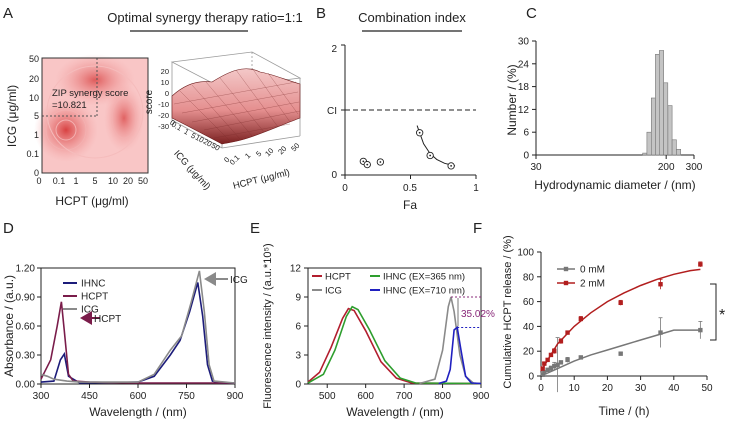 This screenshot has height=428, width=729. I want to click on heatmap-contour, so click(95, 112).